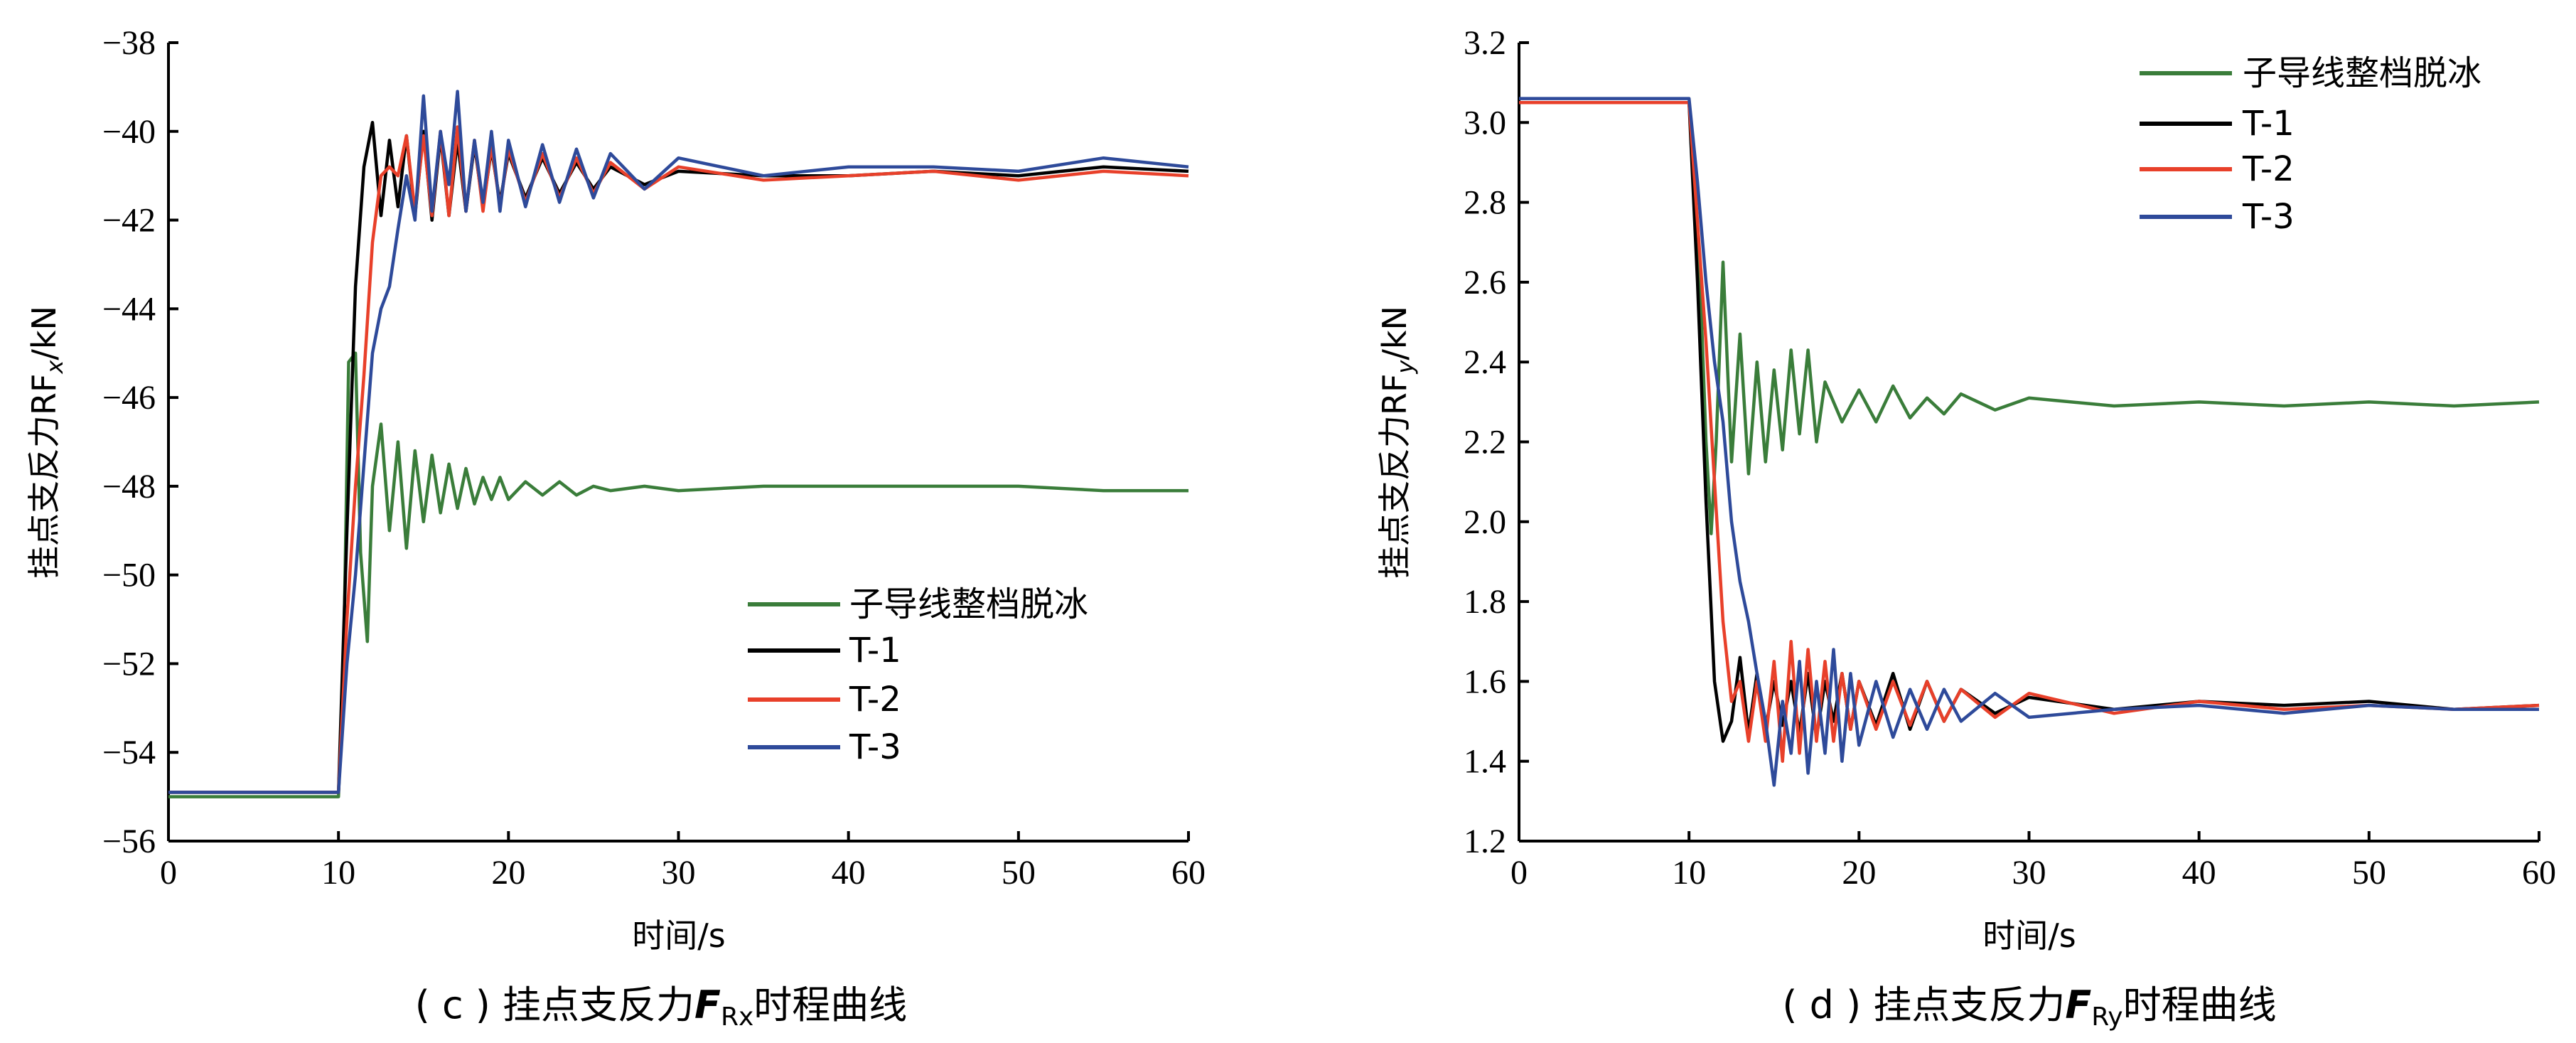  Describe the element at coordinates (2369, 873) in the screenshot. I see `chart-d-x-tick-label: 50` at that location.